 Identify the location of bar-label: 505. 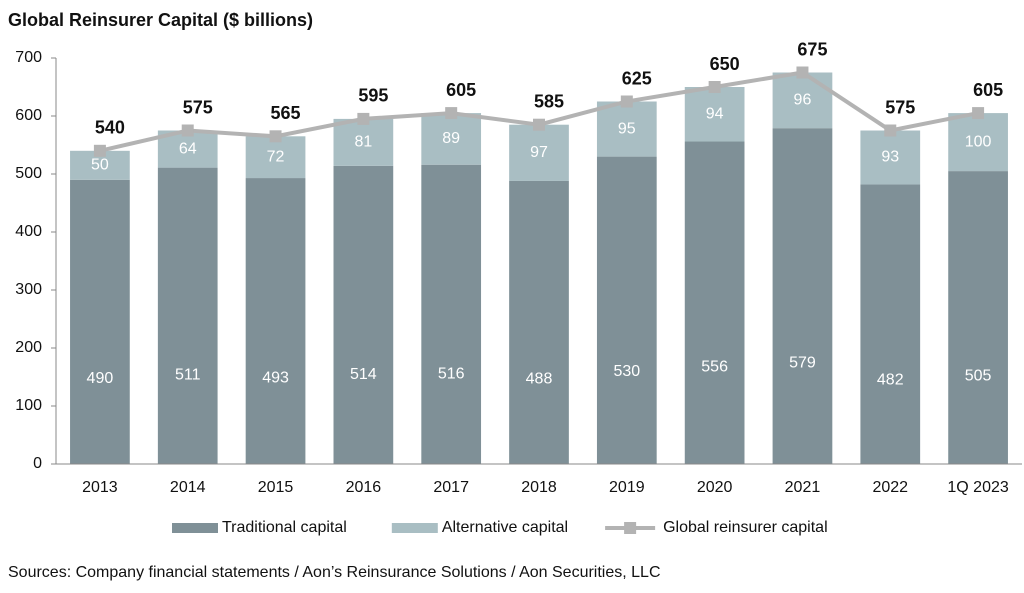
(978, 375).